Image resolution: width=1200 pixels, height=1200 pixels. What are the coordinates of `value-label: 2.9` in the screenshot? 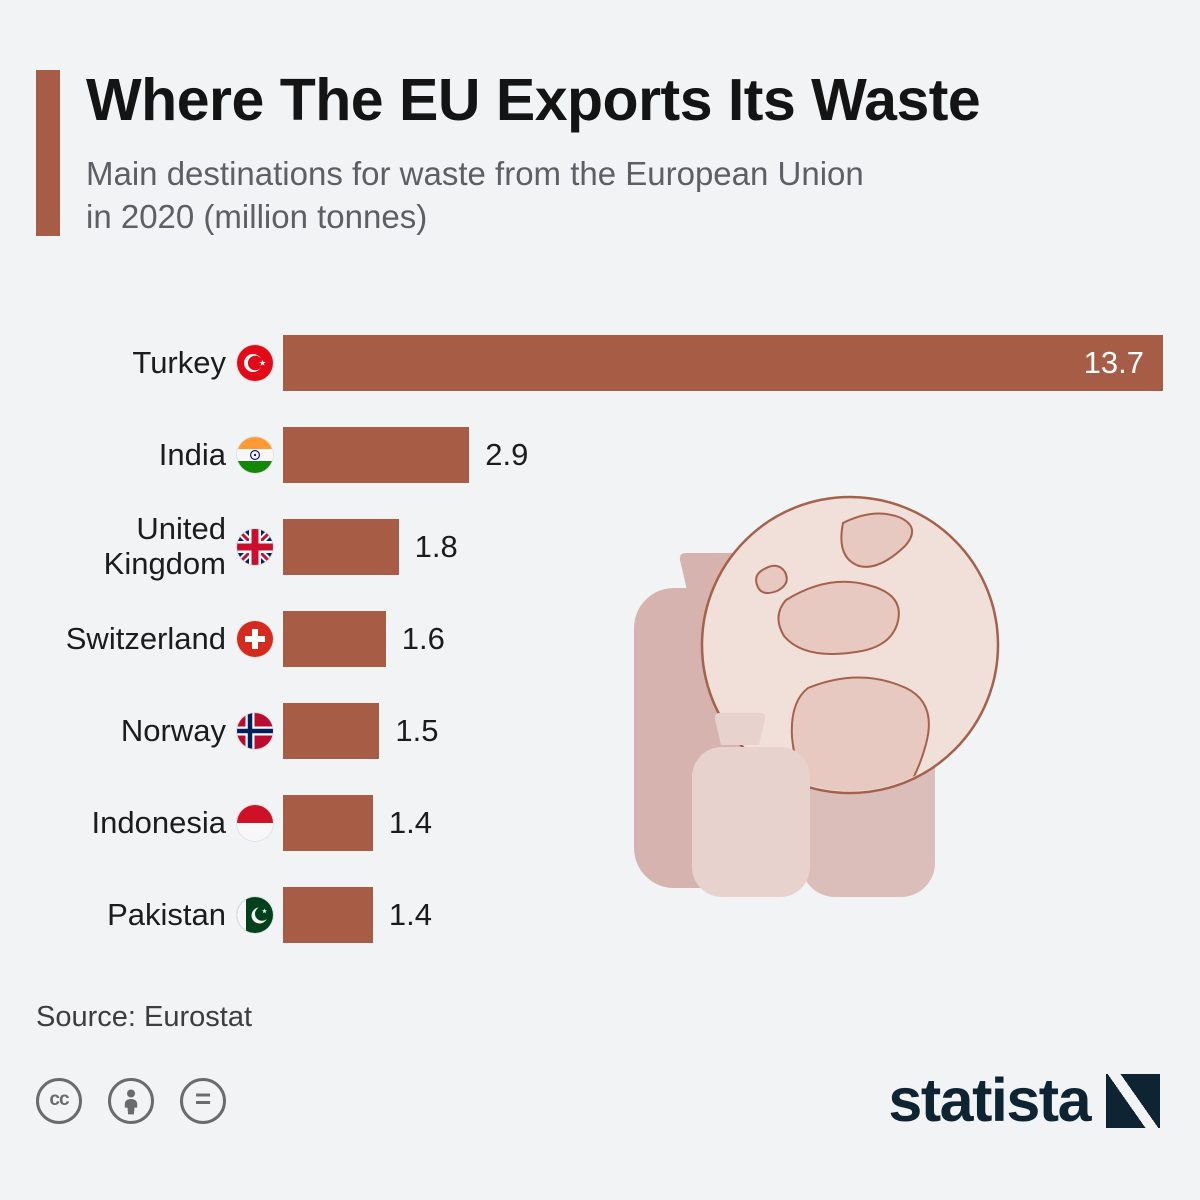 It's located at (507, 455).